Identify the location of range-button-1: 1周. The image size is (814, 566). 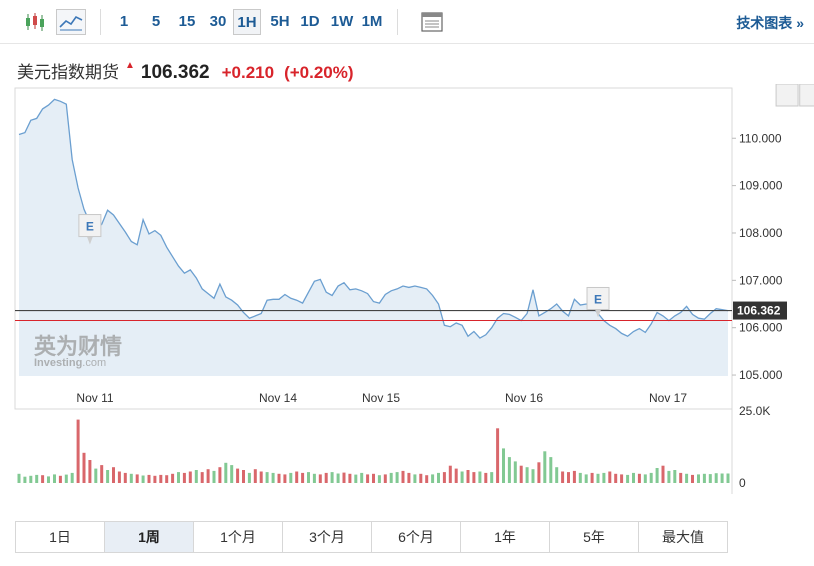
(149, 537).